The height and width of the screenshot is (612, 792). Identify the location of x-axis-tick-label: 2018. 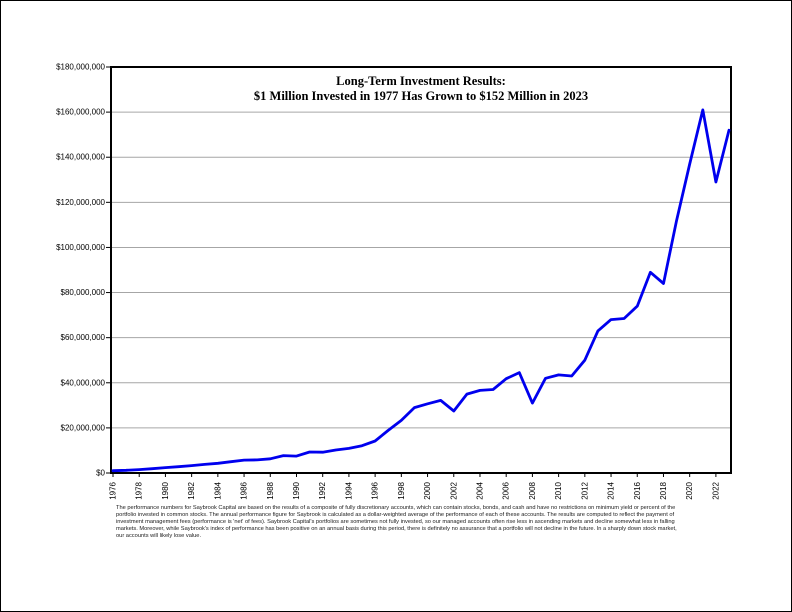
(663, 490).